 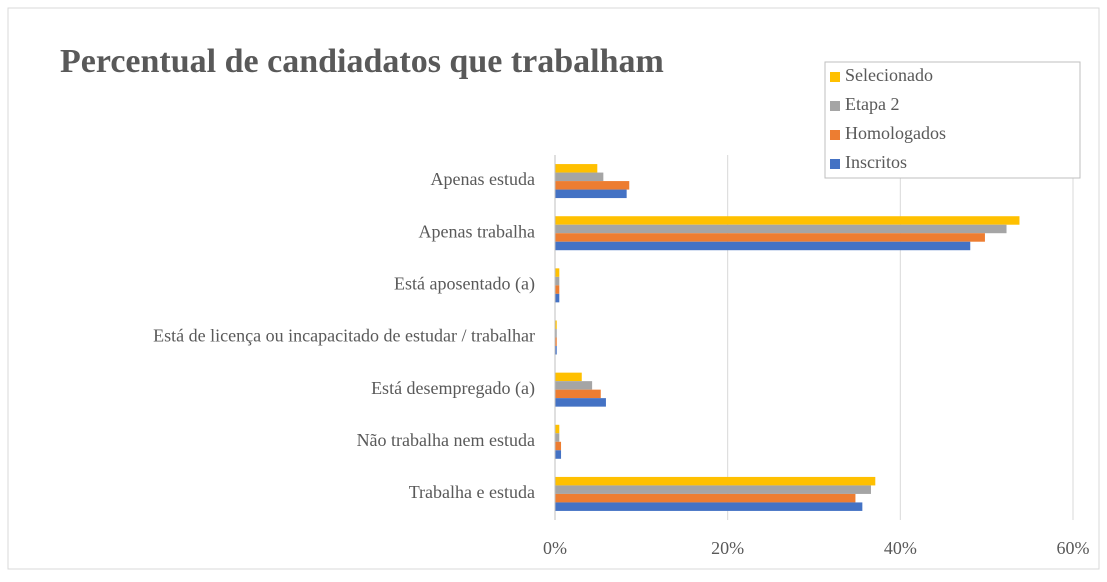 I want to click on x-tick-label: 20%, so click(x=727, y=548).